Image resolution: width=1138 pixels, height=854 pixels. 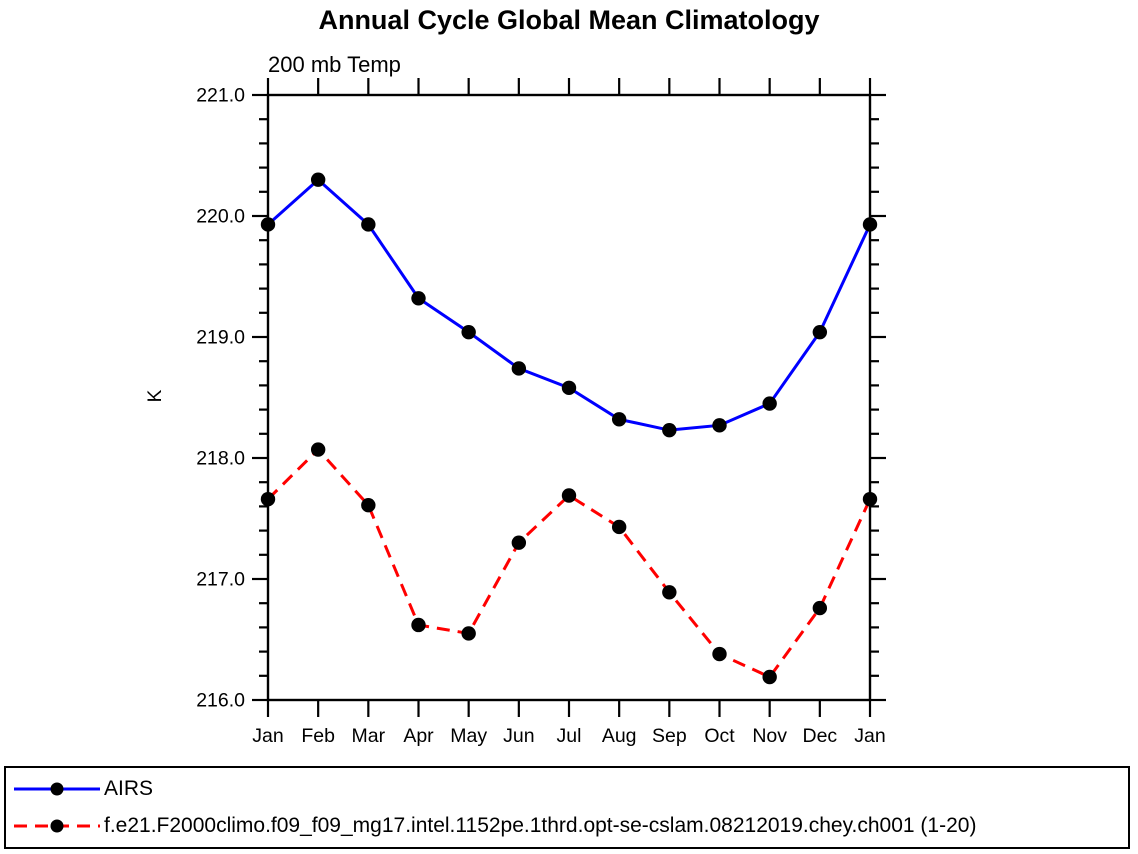 What do you see at coordinates (318, 736) in the screenshot?
I see `x-tick-label: Feb` at bounding box center [318, 736].